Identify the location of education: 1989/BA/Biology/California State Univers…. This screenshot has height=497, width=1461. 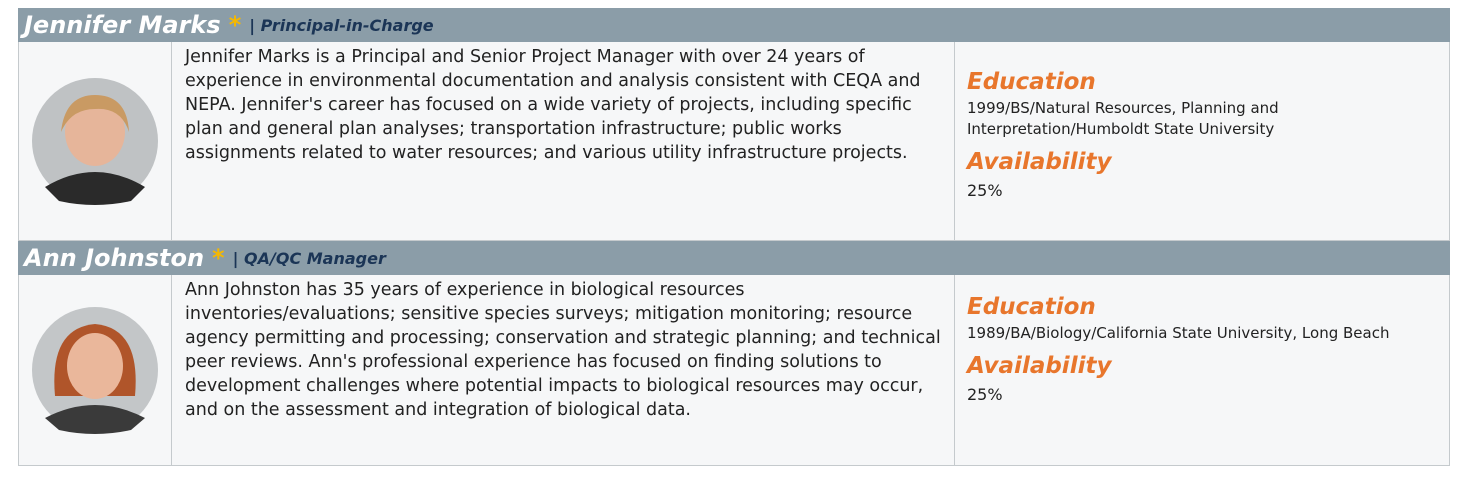
(1178, 333).